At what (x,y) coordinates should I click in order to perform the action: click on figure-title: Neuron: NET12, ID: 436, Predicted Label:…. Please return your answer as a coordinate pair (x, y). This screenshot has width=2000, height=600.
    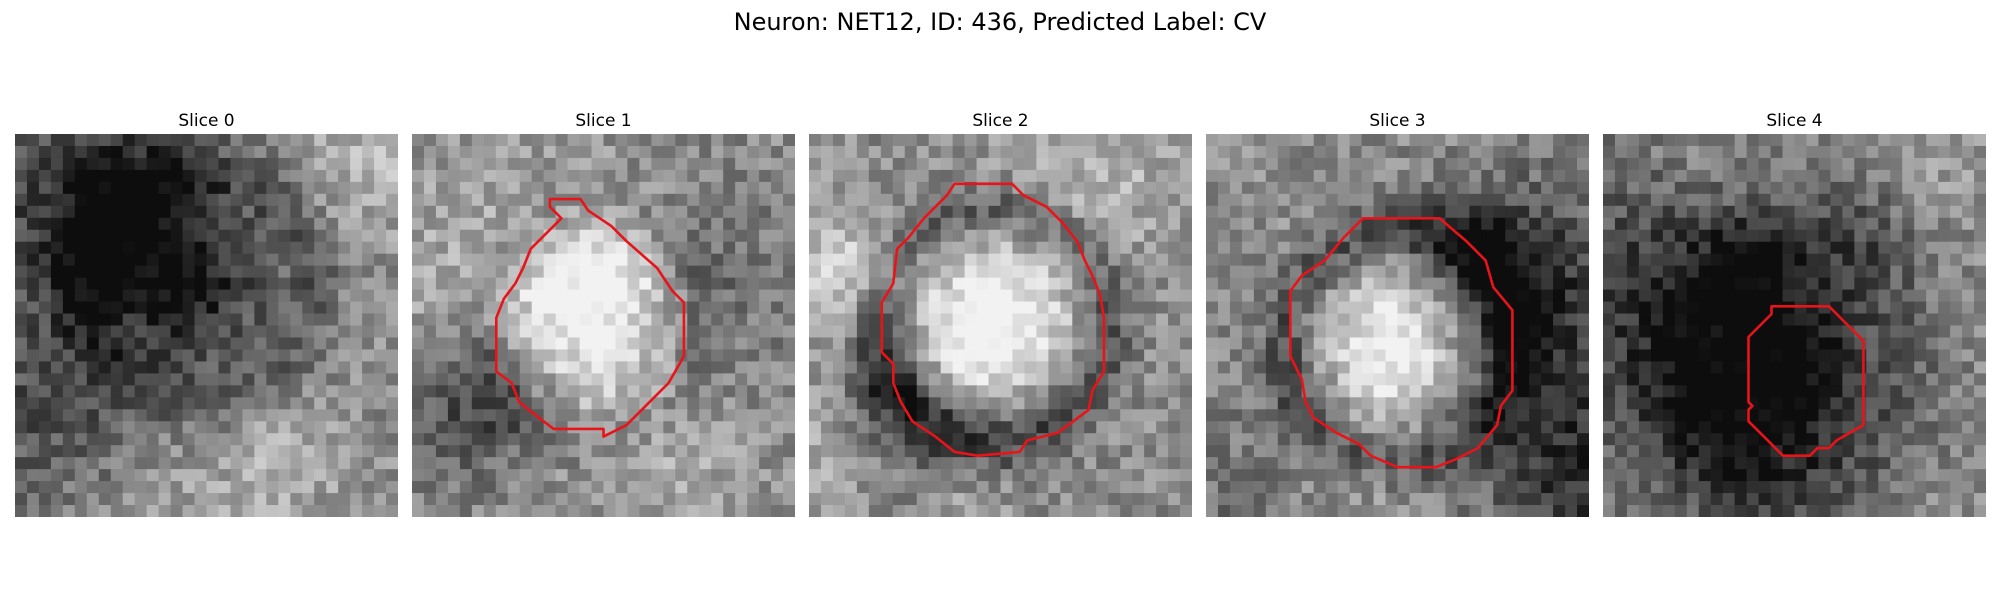
    Looking at the image, I should click on (1000, 22).